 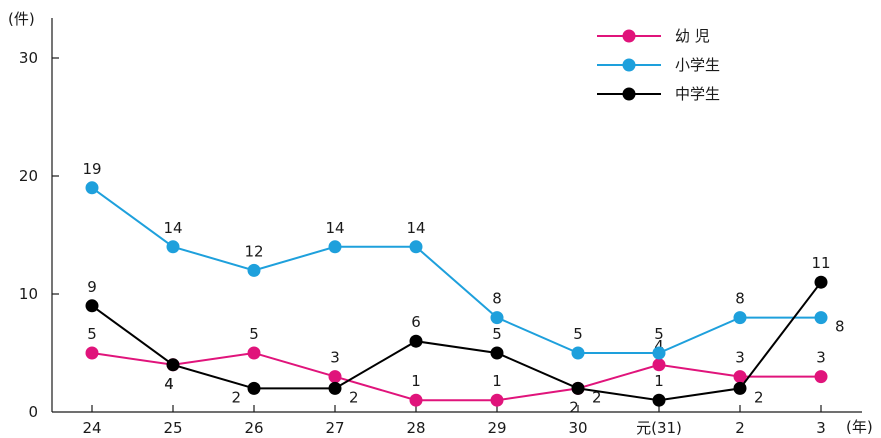 I want to click on y-tick-label: 0, so click(x=33, y=412).